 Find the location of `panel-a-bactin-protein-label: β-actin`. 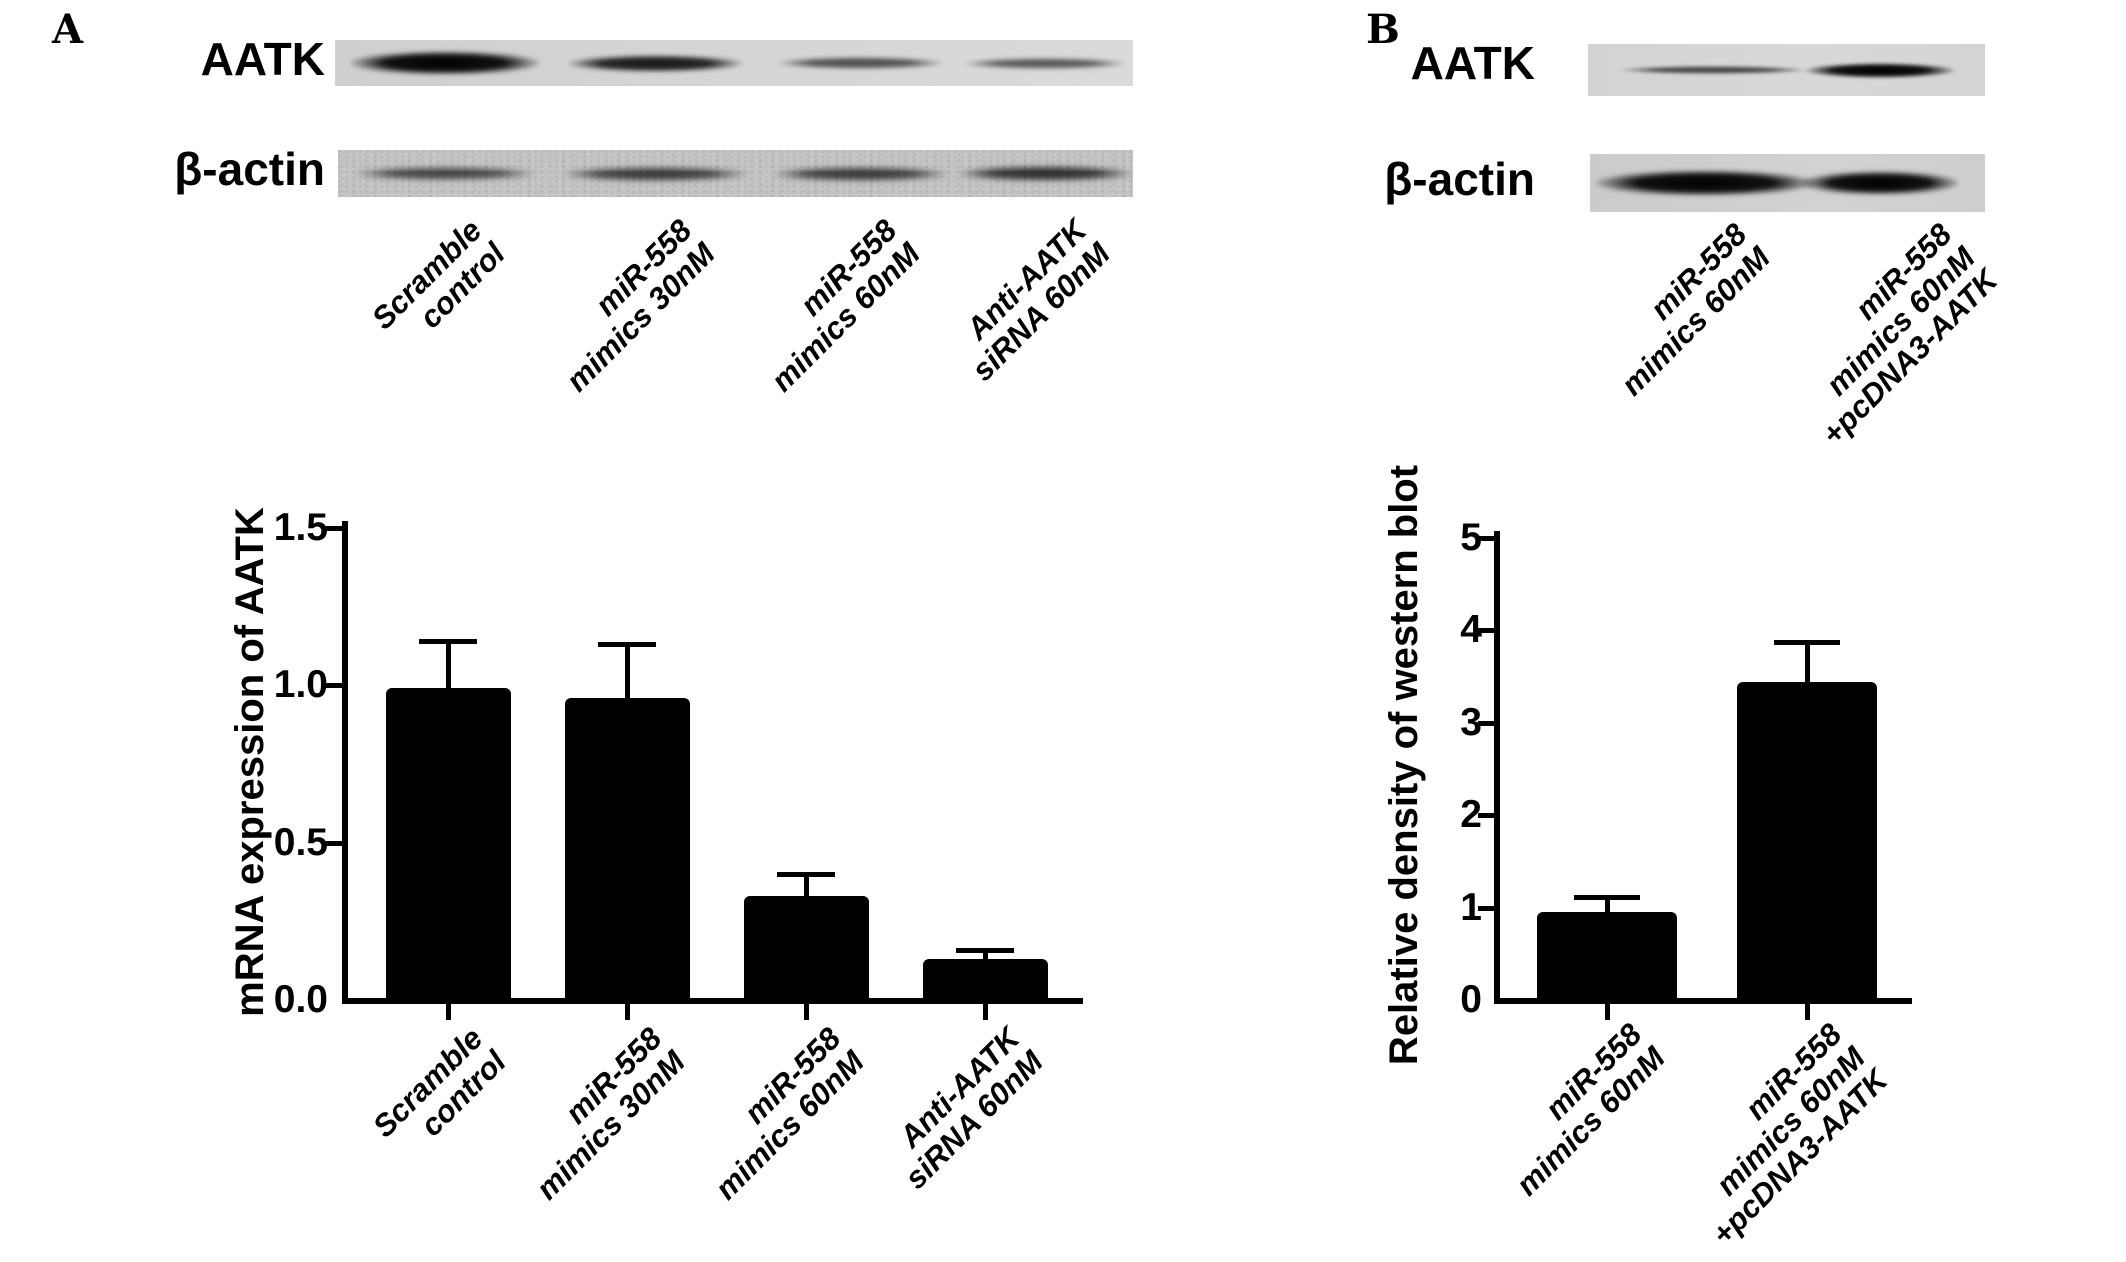

panel-a-bactin-protein-label: β-actin is located at coordinates (249, 169).